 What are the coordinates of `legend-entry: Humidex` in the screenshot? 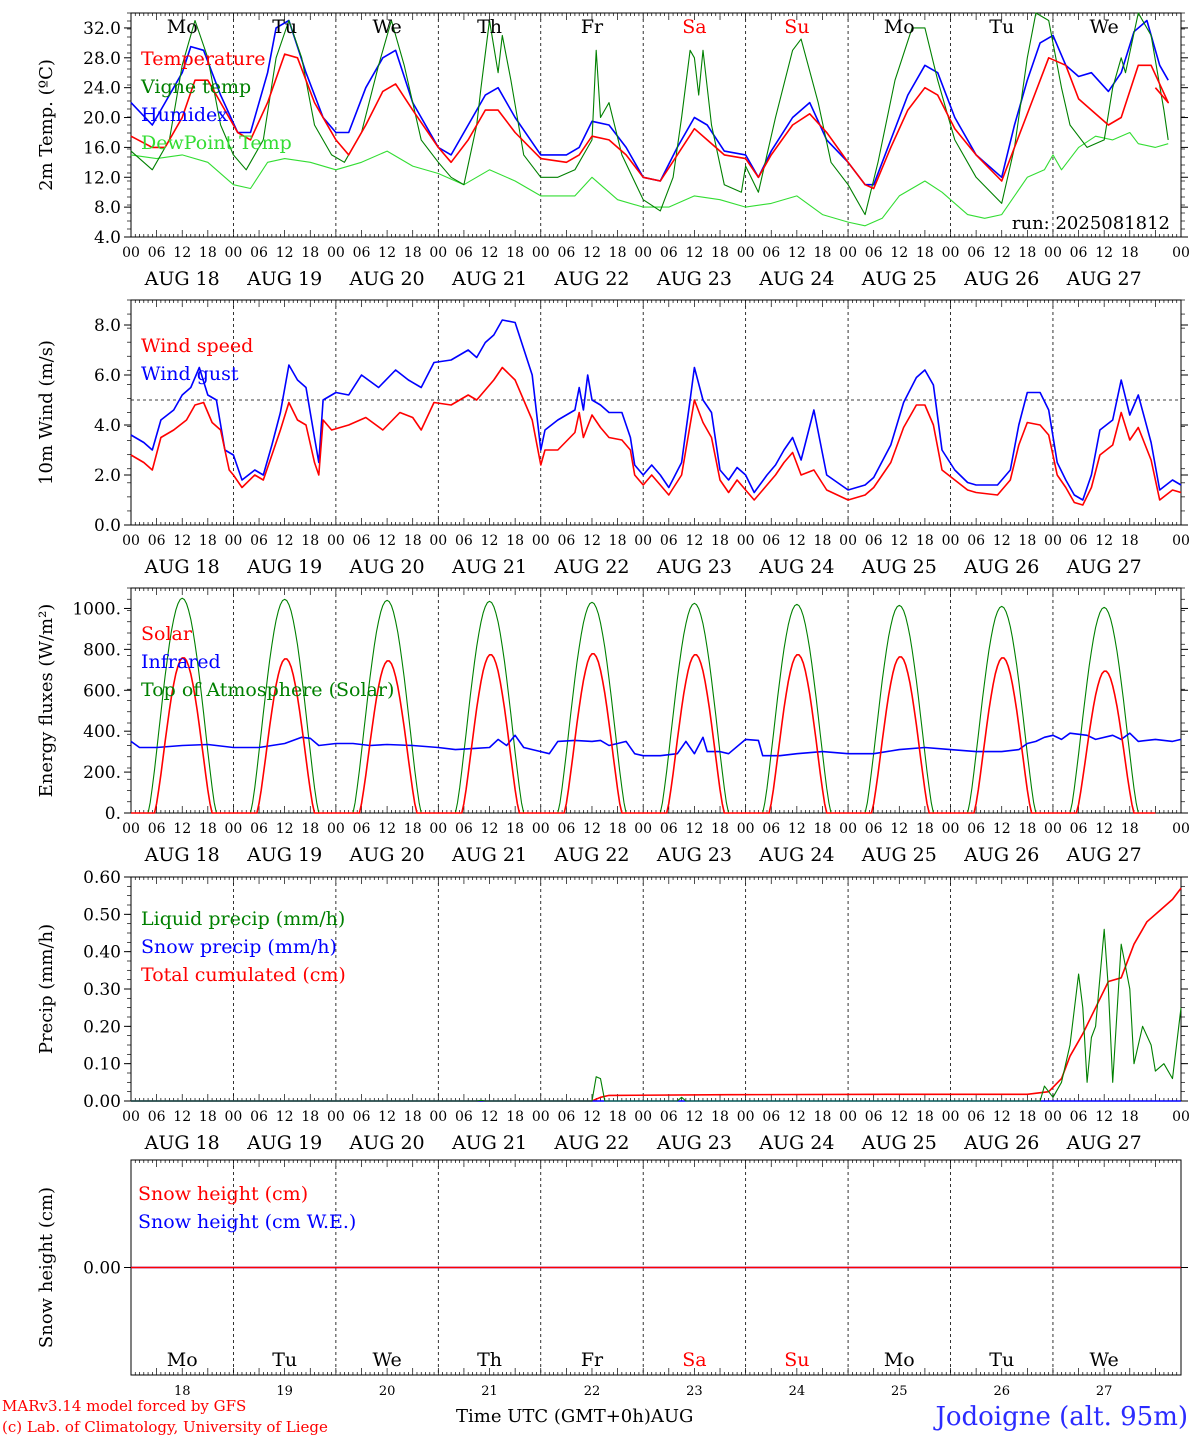 It's located at (184, 115).